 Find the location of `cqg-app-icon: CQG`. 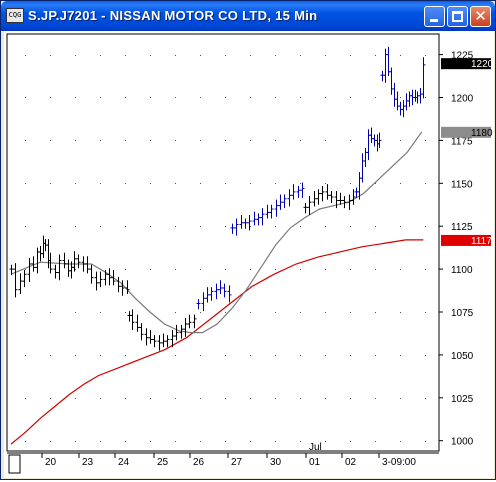

cqg-app-icon: CQG is located at coordinates (15, 15).